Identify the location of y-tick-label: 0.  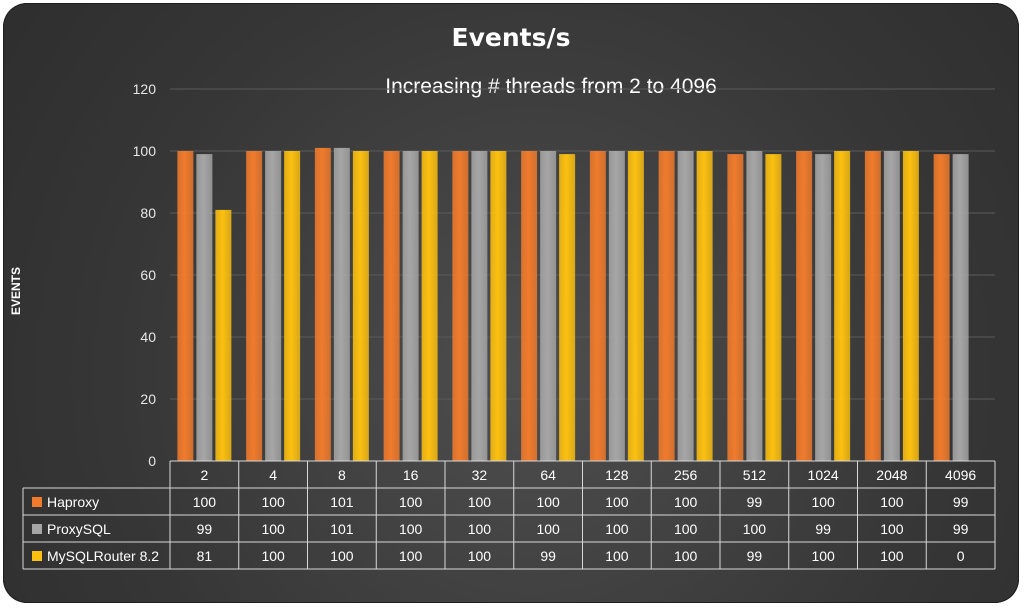
(152, 461).